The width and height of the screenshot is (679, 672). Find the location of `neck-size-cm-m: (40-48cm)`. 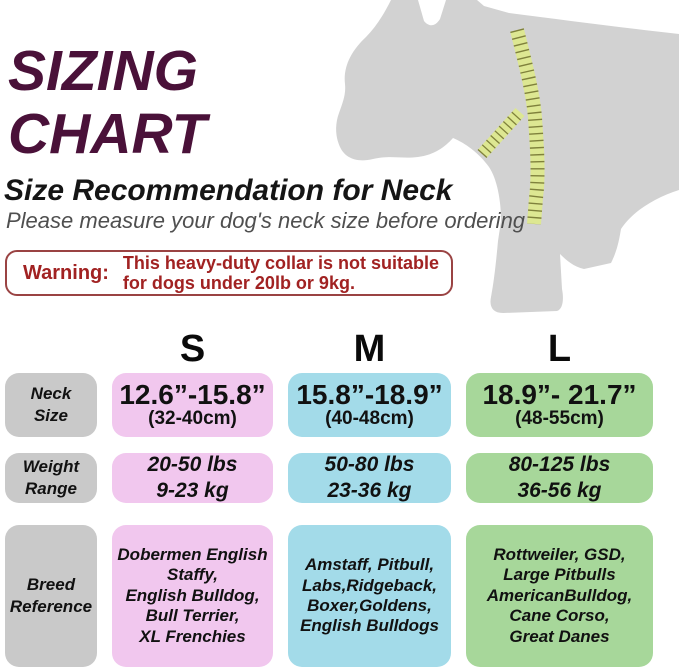

neck-size-cm-m: (40-48cm) is located at coordinates (369, 419).